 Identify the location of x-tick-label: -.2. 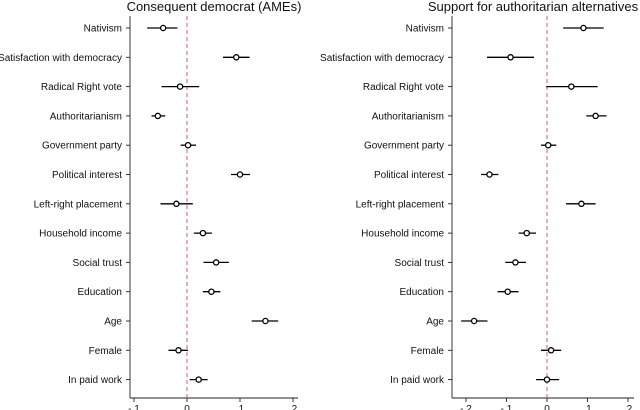
(466, 407).